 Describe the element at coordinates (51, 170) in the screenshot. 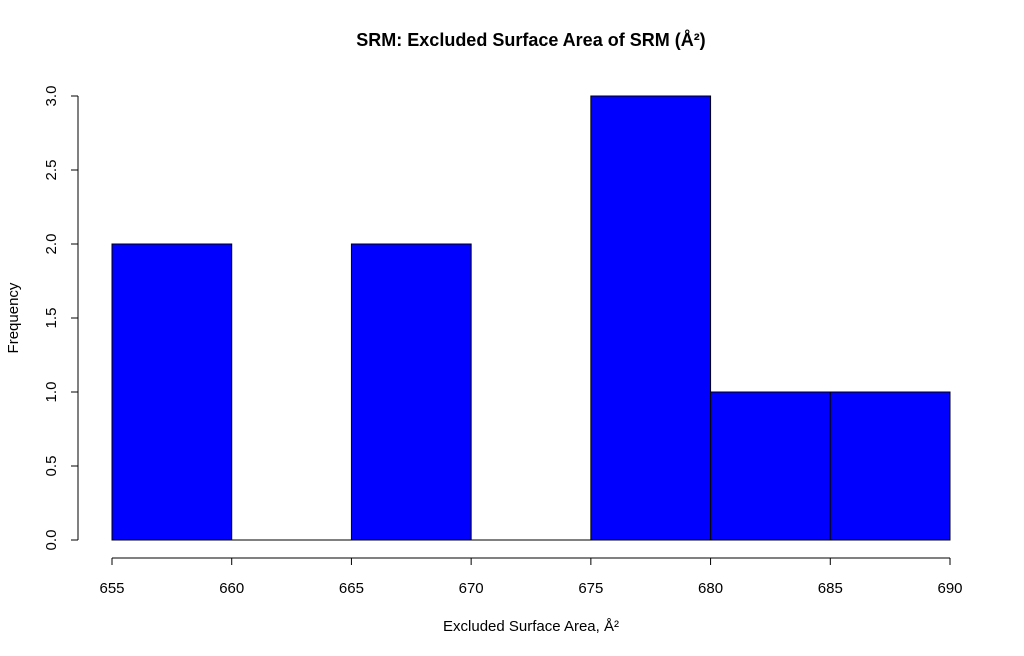

I see `y-tick-label: 2.5` at that location.